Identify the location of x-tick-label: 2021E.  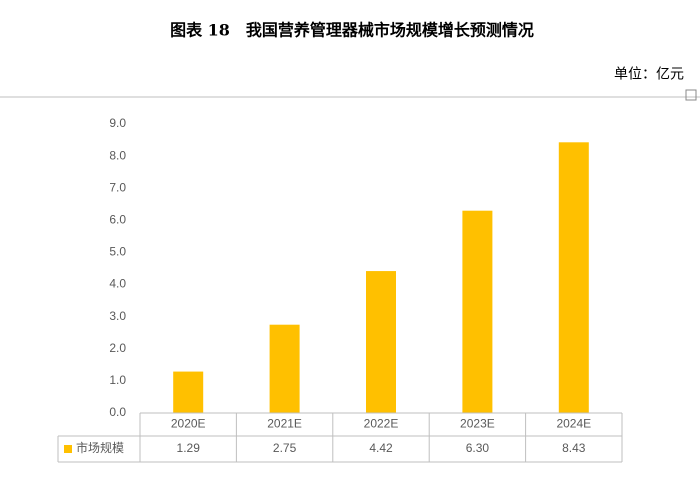
(284, 424).